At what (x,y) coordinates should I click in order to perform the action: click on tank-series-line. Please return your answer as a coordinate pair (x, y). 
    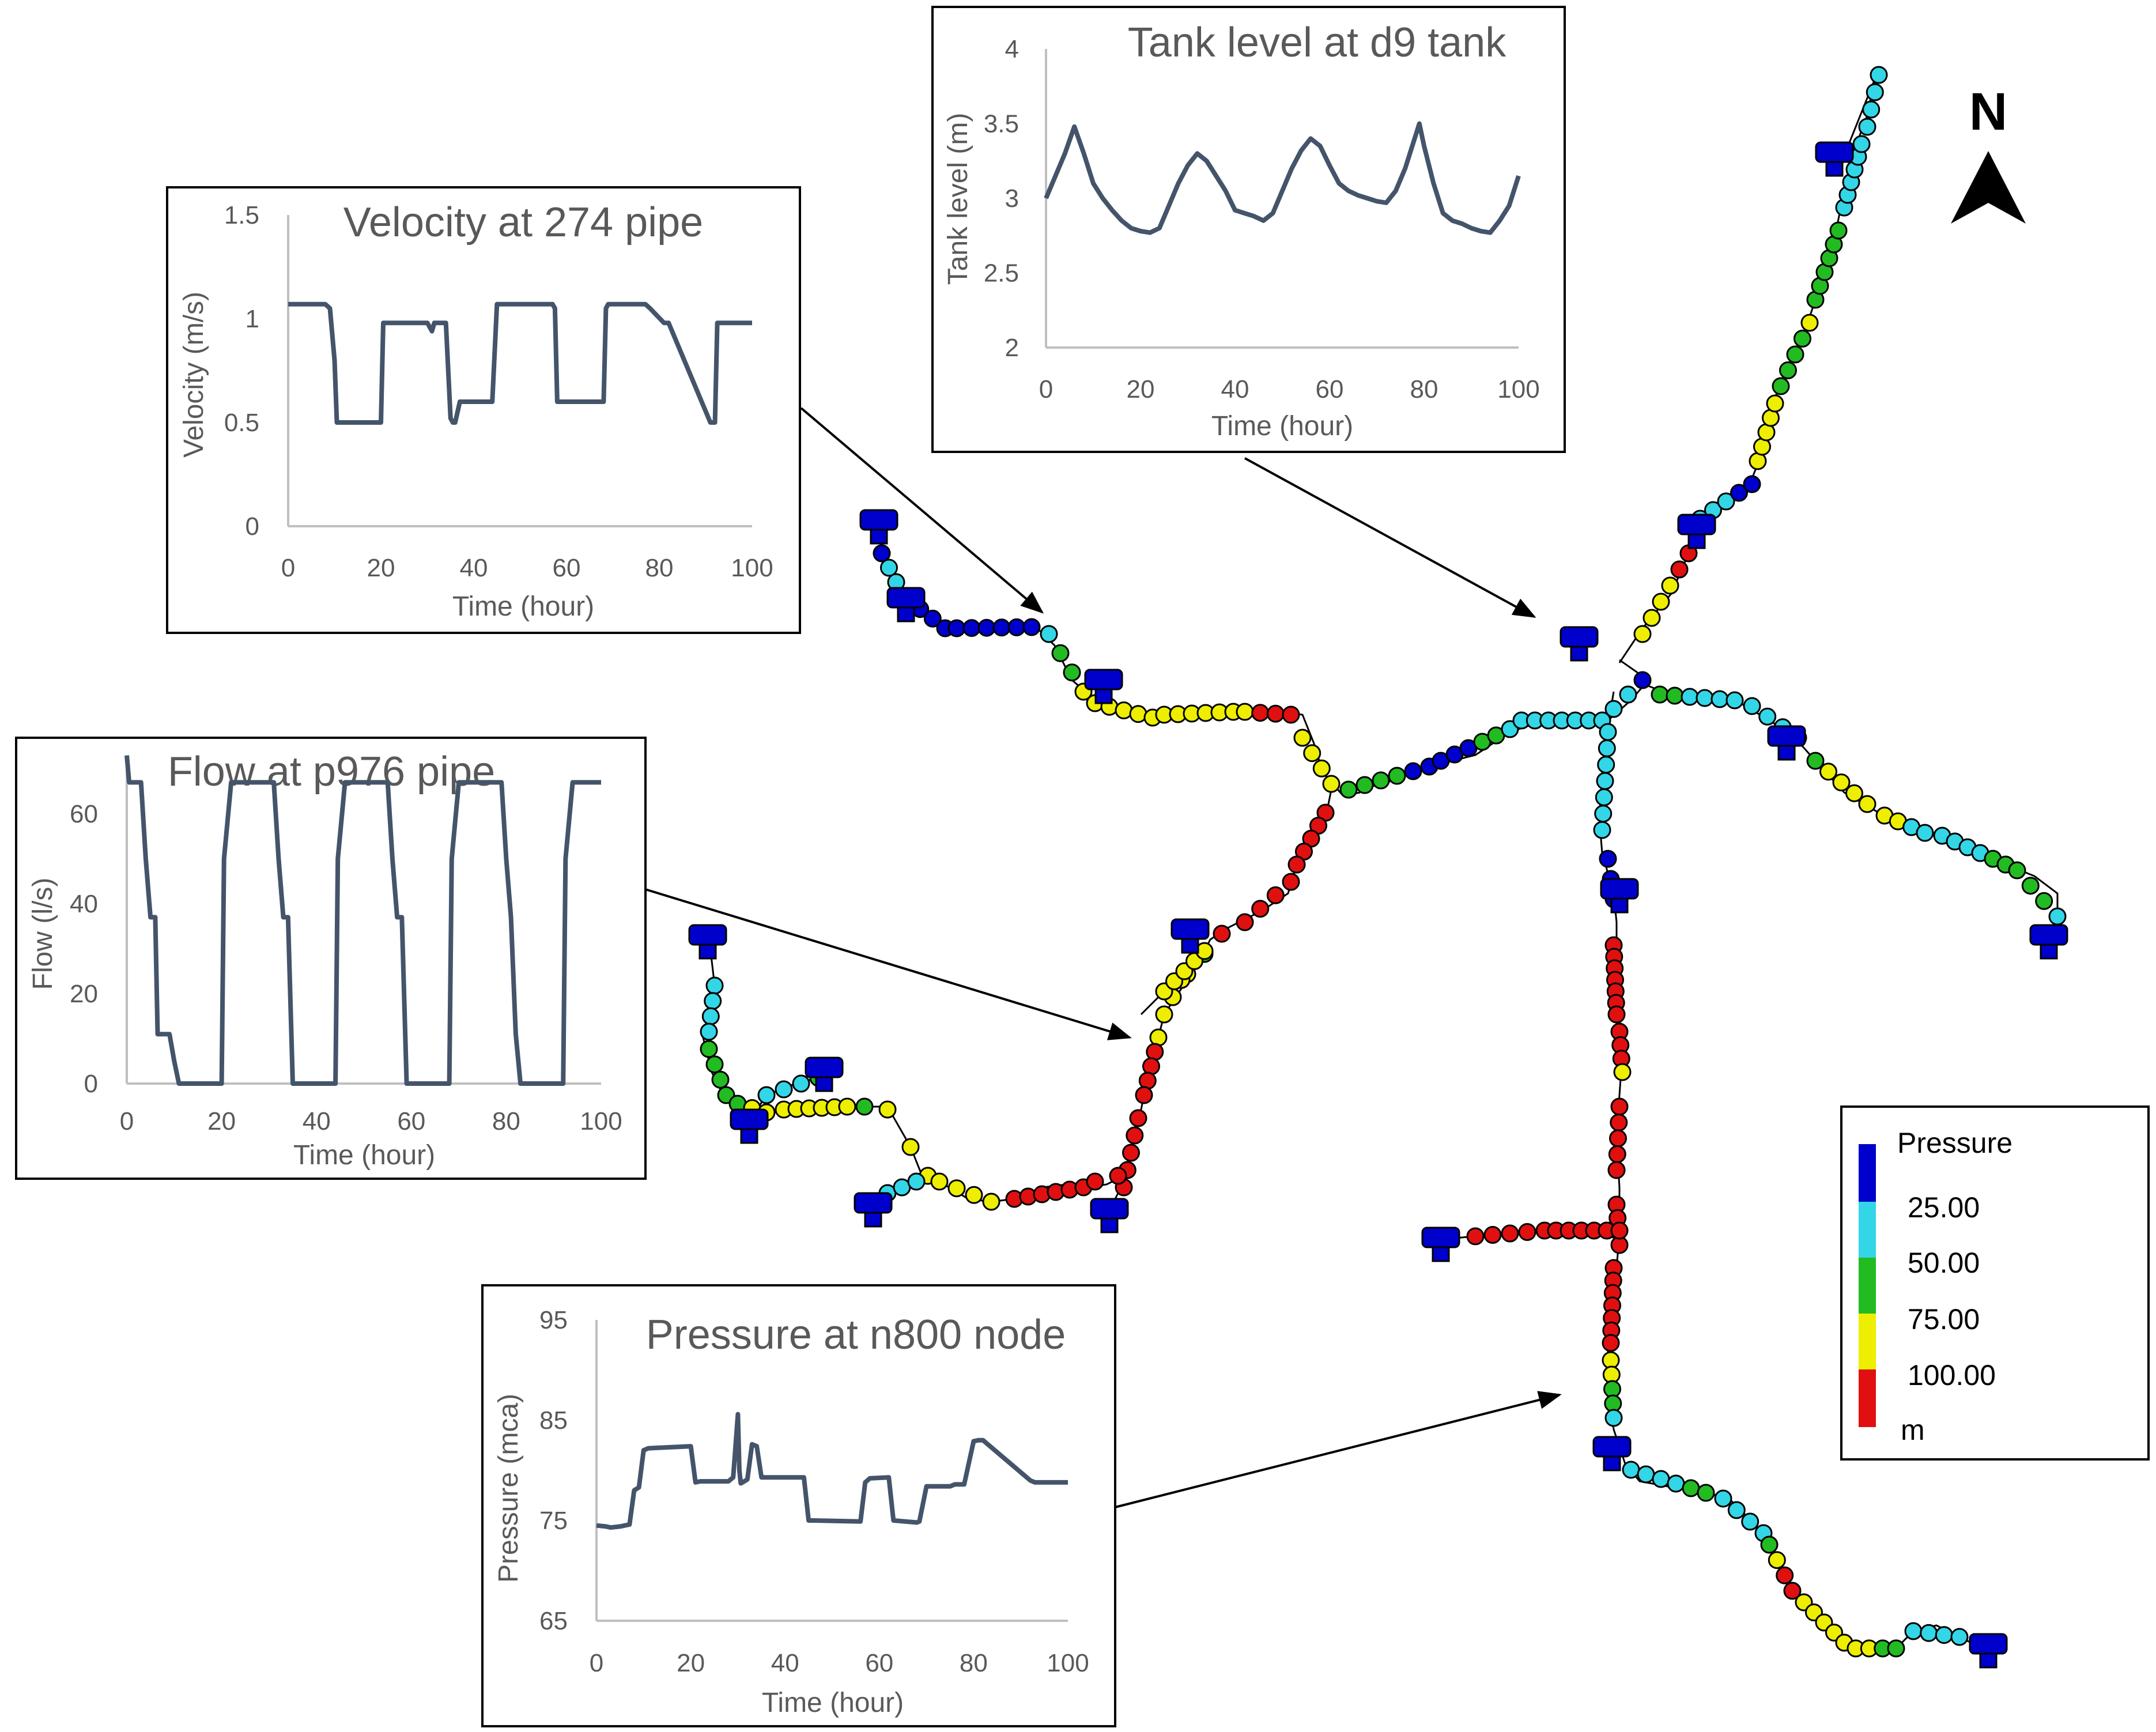
    Looking at the image, I should click on (1283, 178).